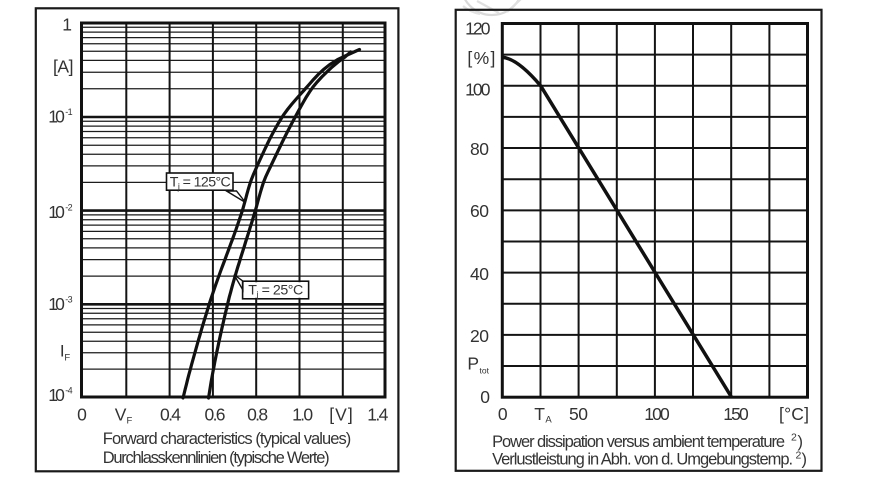  What do you see at coordinates (302, 415) in the screenshot?
I see `svg-text: 1.0` at bounding box center [302, 415].